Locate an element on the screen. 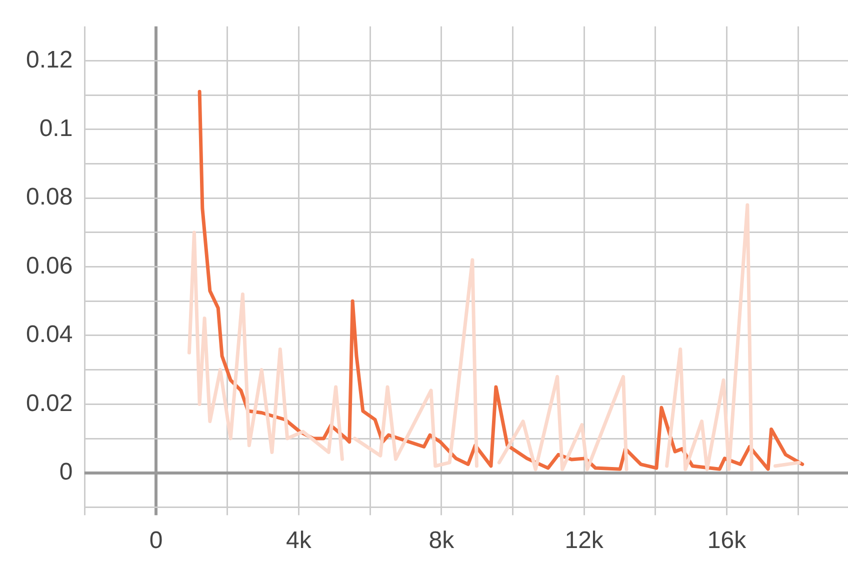  y-tick-label: 0.1 is located at coordinates (56, 128).